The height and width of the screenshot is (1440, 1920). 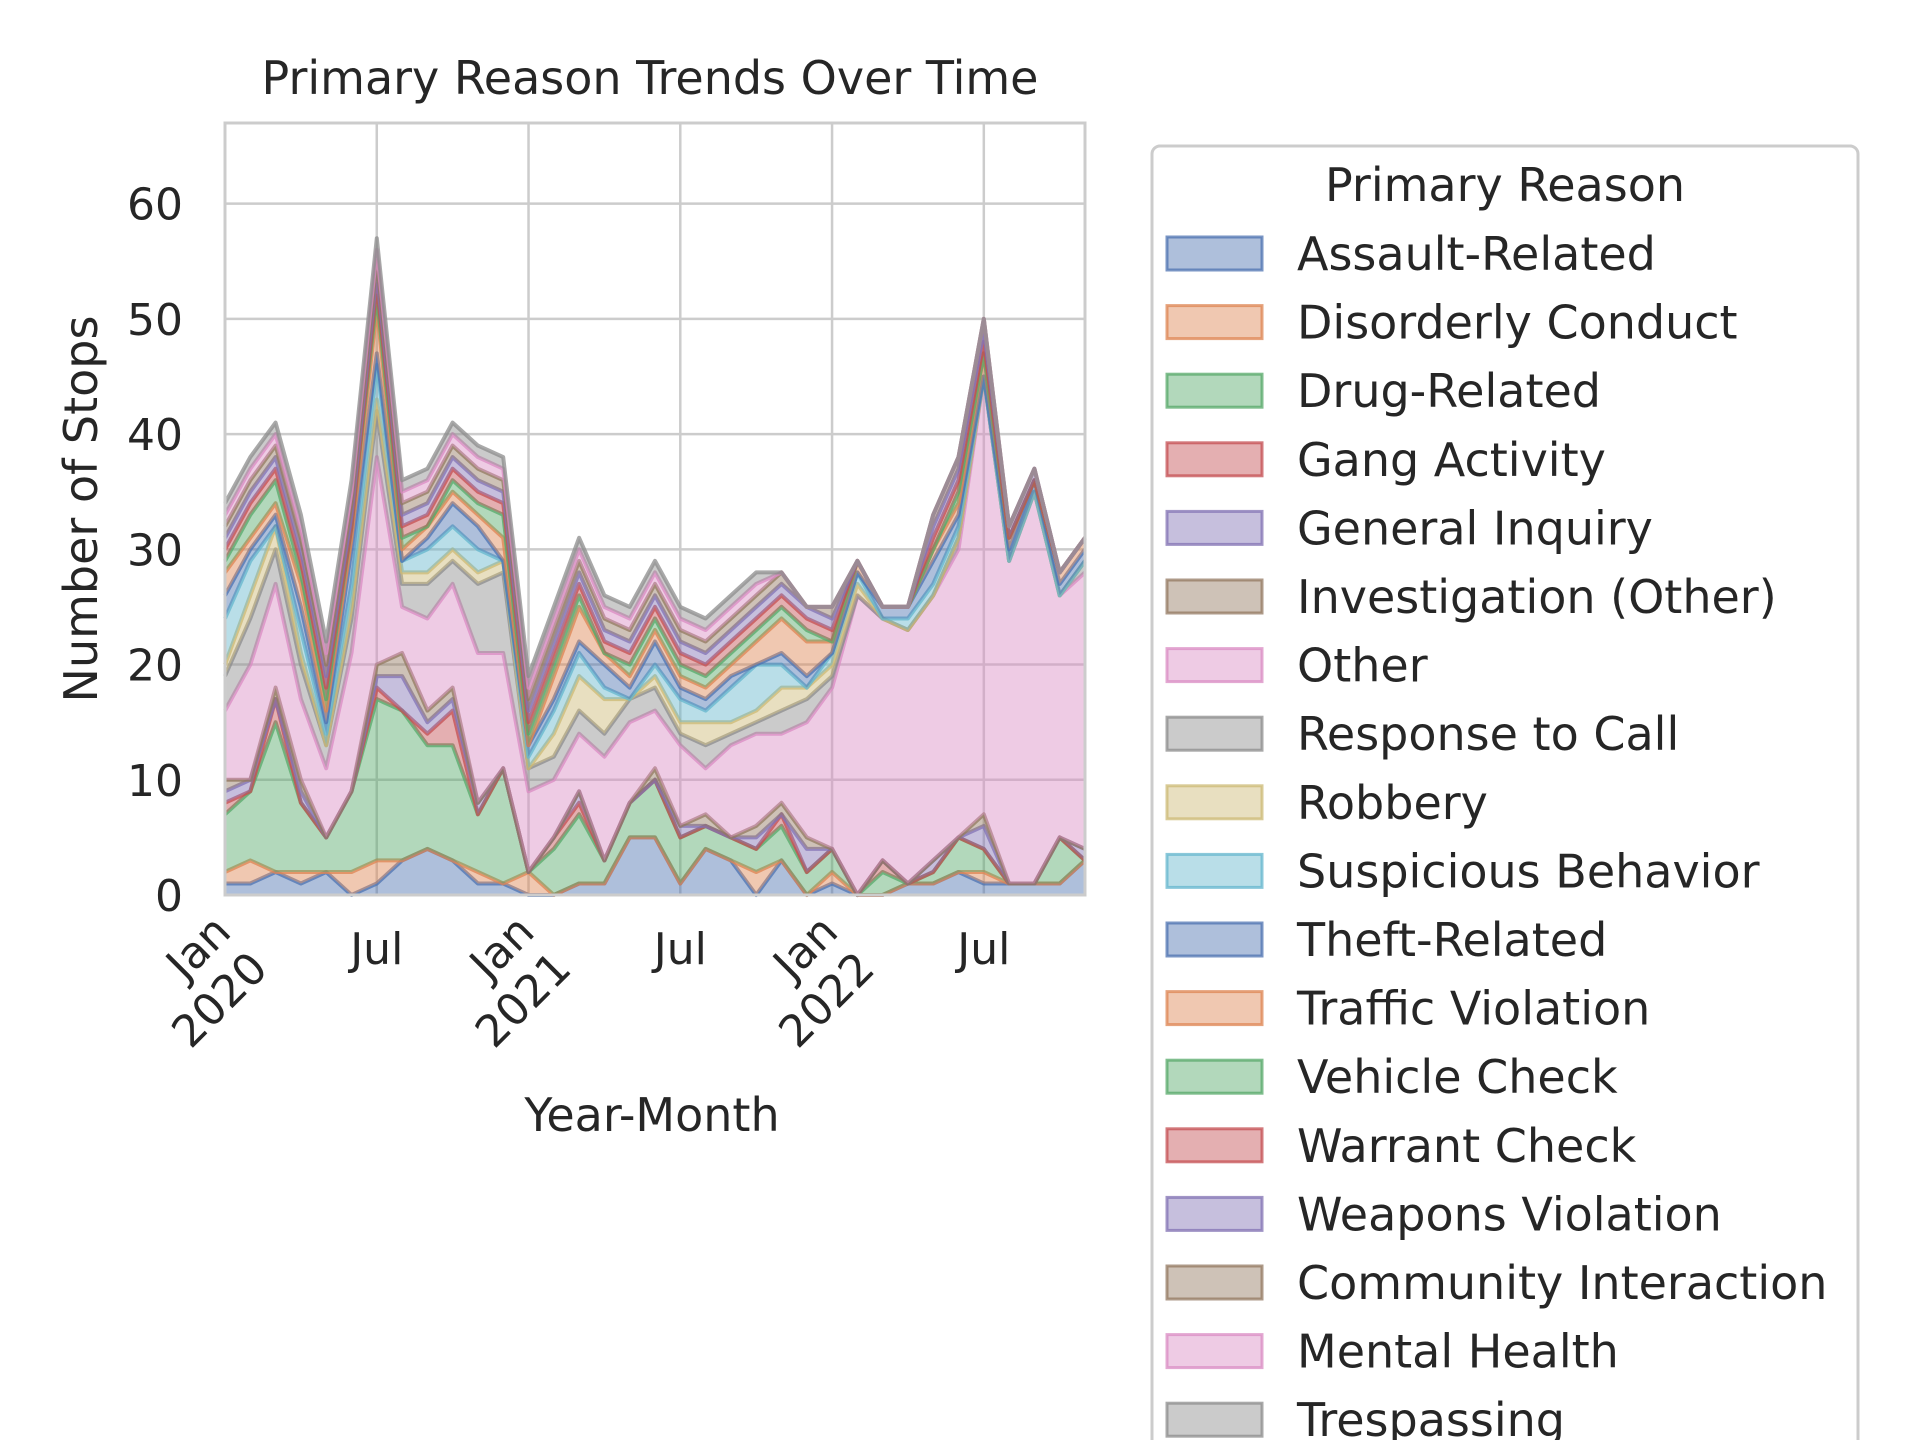 I want to click on legend-label: Disorderly Conduct, so click(x=1517, y=323).